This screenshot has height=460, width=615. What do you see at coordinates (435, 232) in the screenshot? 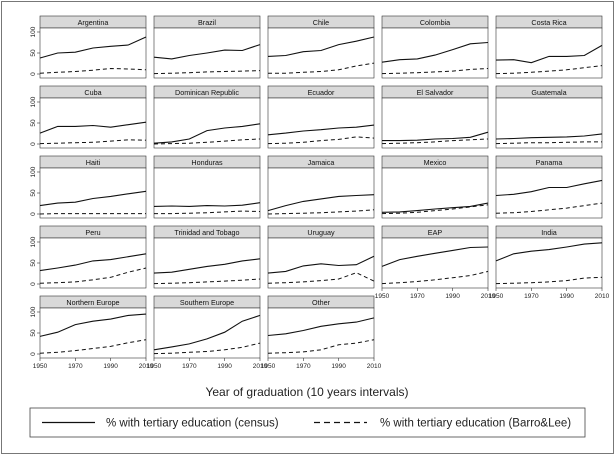
I see `panel-title: EAP` at bounding box center [435, 232].